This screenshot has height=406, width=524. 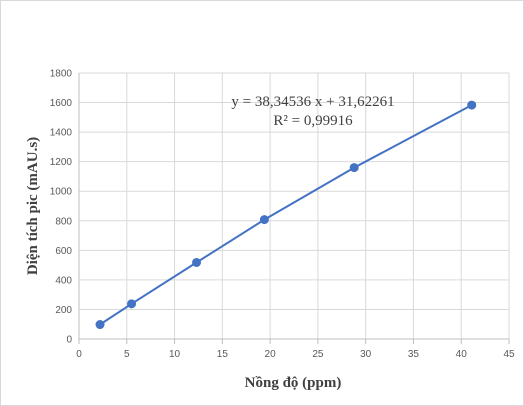 What do you see at coordinates (69, 340) in the screenshot?
I see `y-tick-label: 0` at bounding box center [69, 340].